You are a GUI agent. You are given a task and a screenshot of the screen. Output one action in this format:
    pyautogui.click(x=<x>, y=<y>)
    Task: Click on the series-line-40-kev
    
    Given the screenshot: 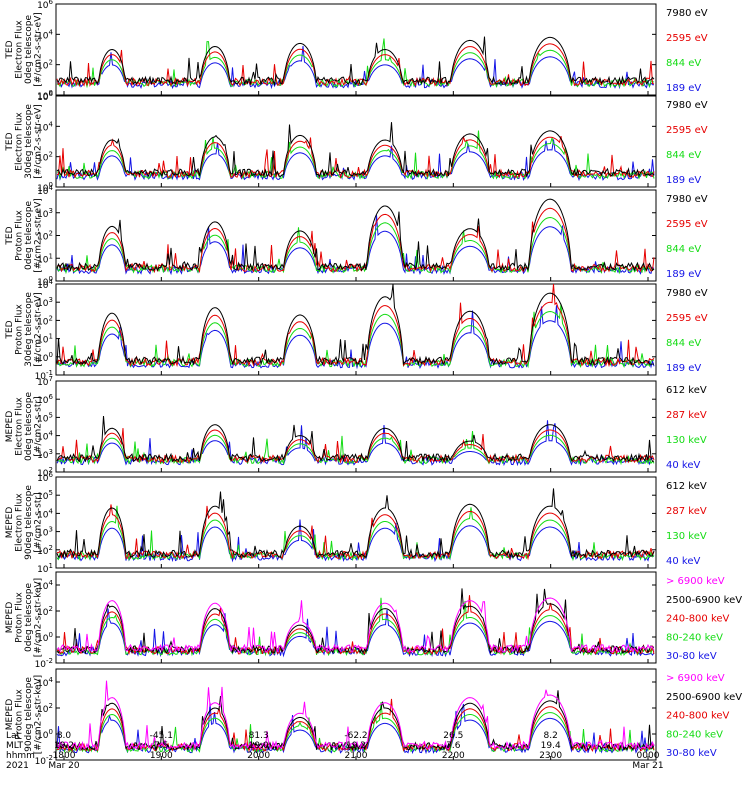 What is the action you would take?
    pyautogui.click(x=356, y=541)
    